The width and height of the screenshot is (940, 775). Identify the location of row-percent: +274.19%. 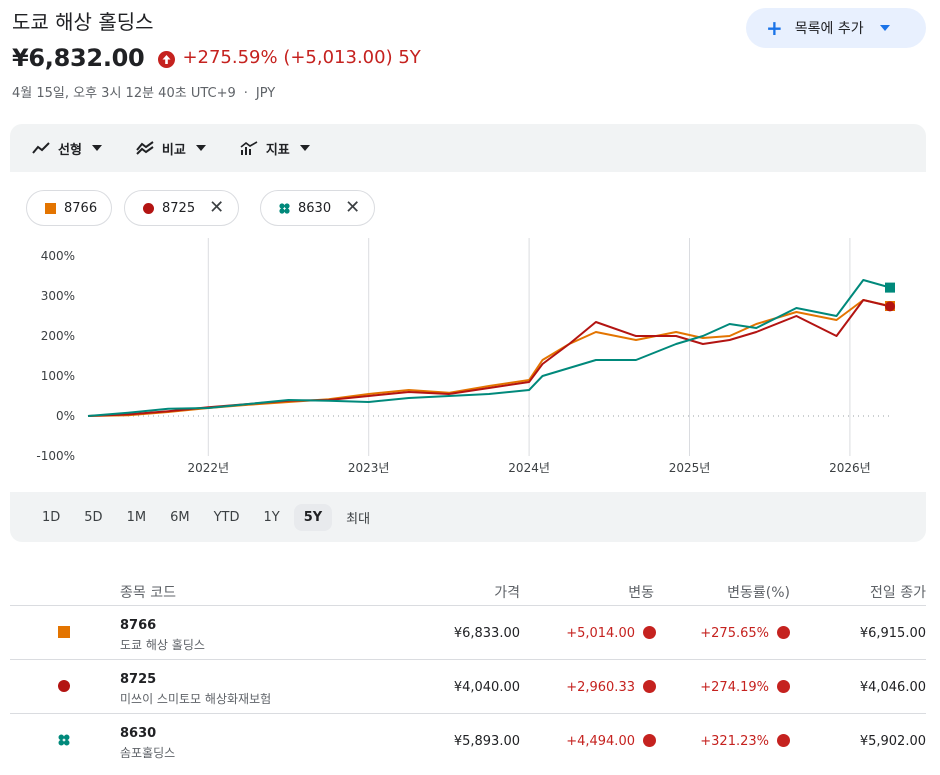
(745, 687).